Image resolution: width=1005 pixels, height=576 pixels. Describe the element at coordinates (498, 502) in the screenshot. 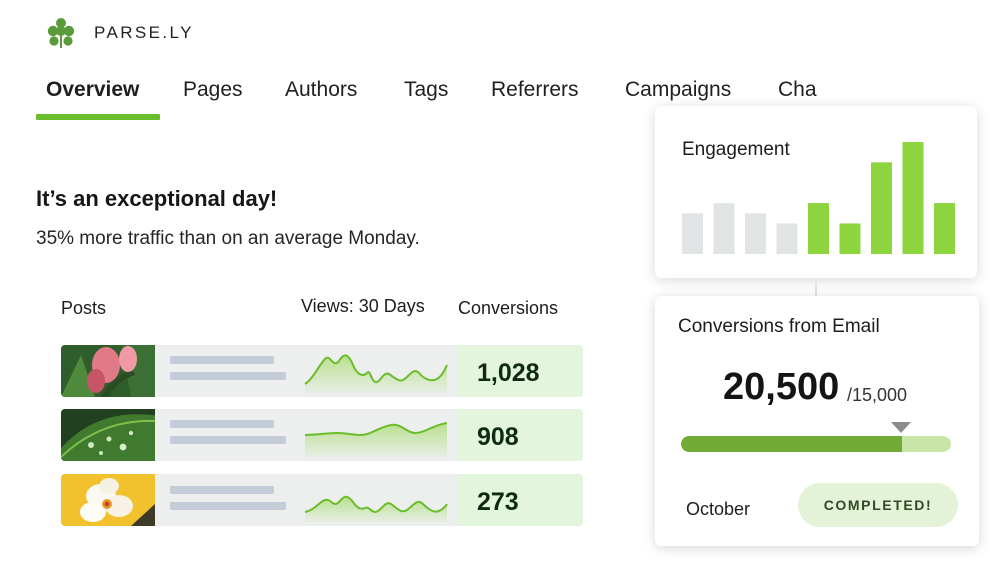

I see `conversion-count: 273` at that location.